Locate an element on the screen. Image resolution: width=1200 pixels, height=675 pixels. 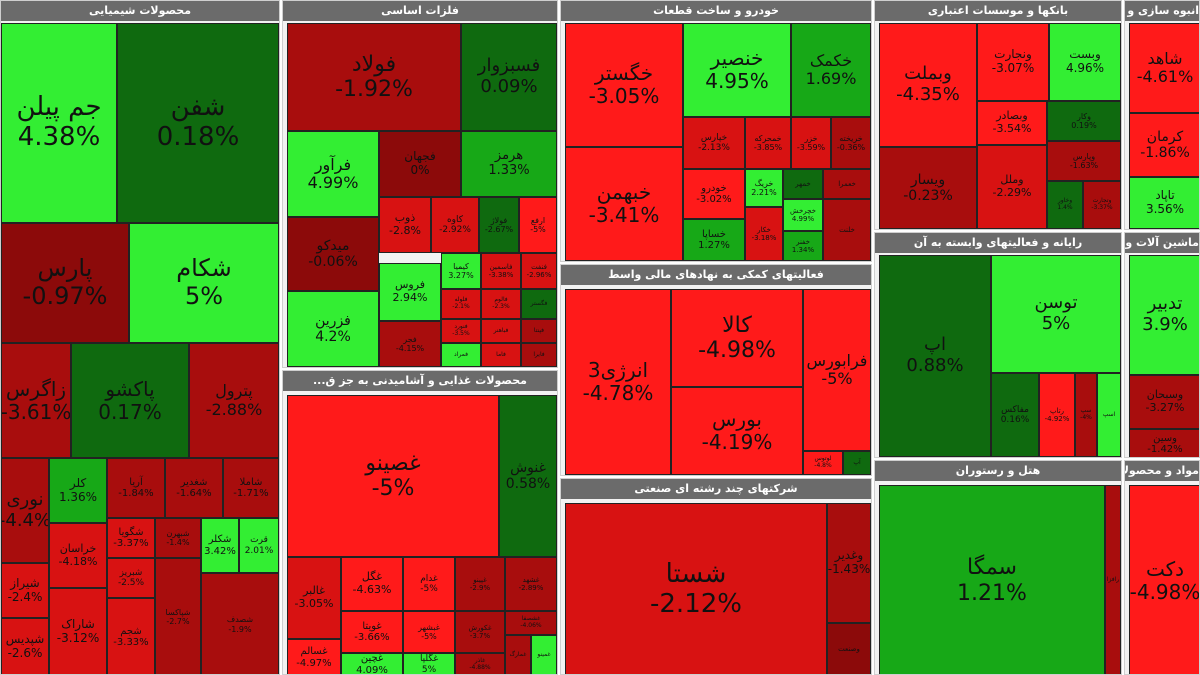
stock-tile: فباهنر is located at coordinates (501, 331).